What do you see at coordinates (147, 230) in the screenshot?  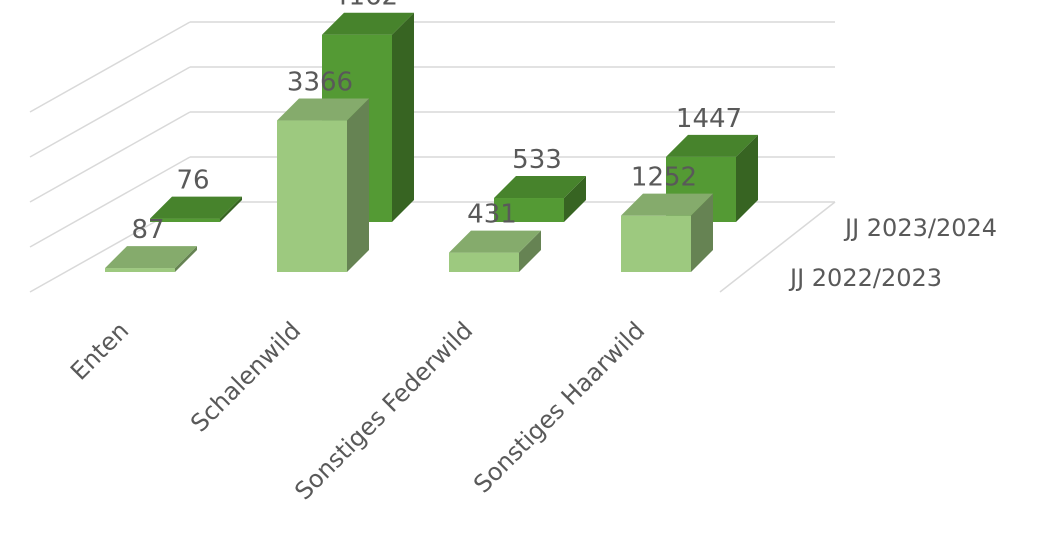 I see `data-label-0-0: 87` at bounding box center [147, 230].